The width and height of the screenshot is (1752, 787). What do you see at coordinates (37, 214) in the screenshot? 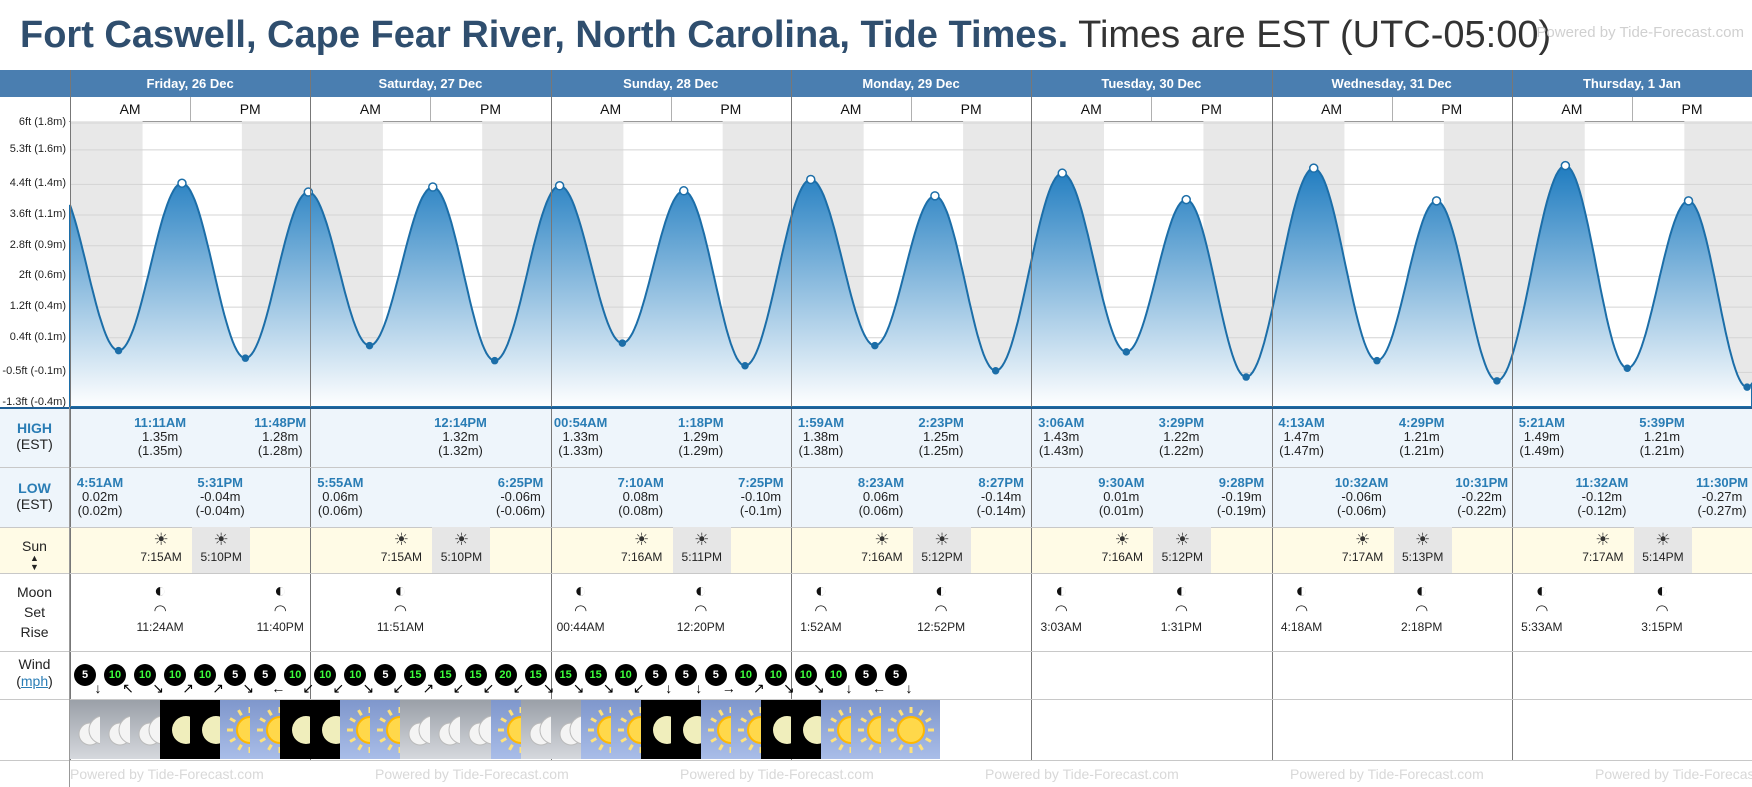
I see `y-tick-label: 3.6ft (1.1m)` at bounding box center [37, 214].